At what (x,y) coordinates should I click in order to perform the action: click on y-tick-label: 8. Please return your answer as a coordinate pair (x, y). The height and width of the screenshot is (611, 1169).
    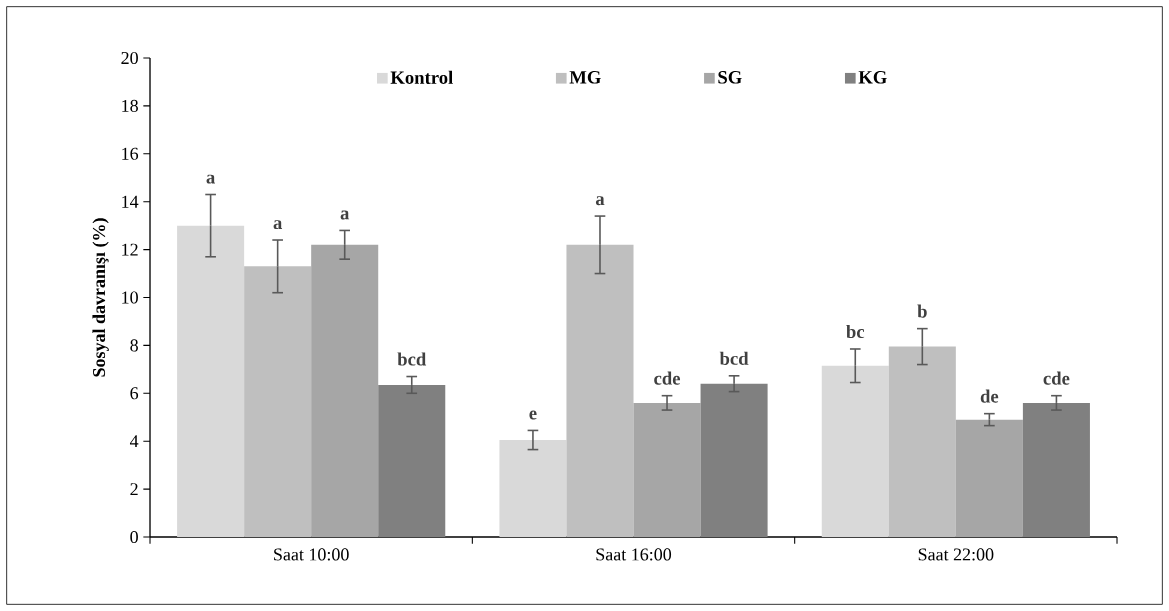
    Looking at the image, I should click on (134, 345).